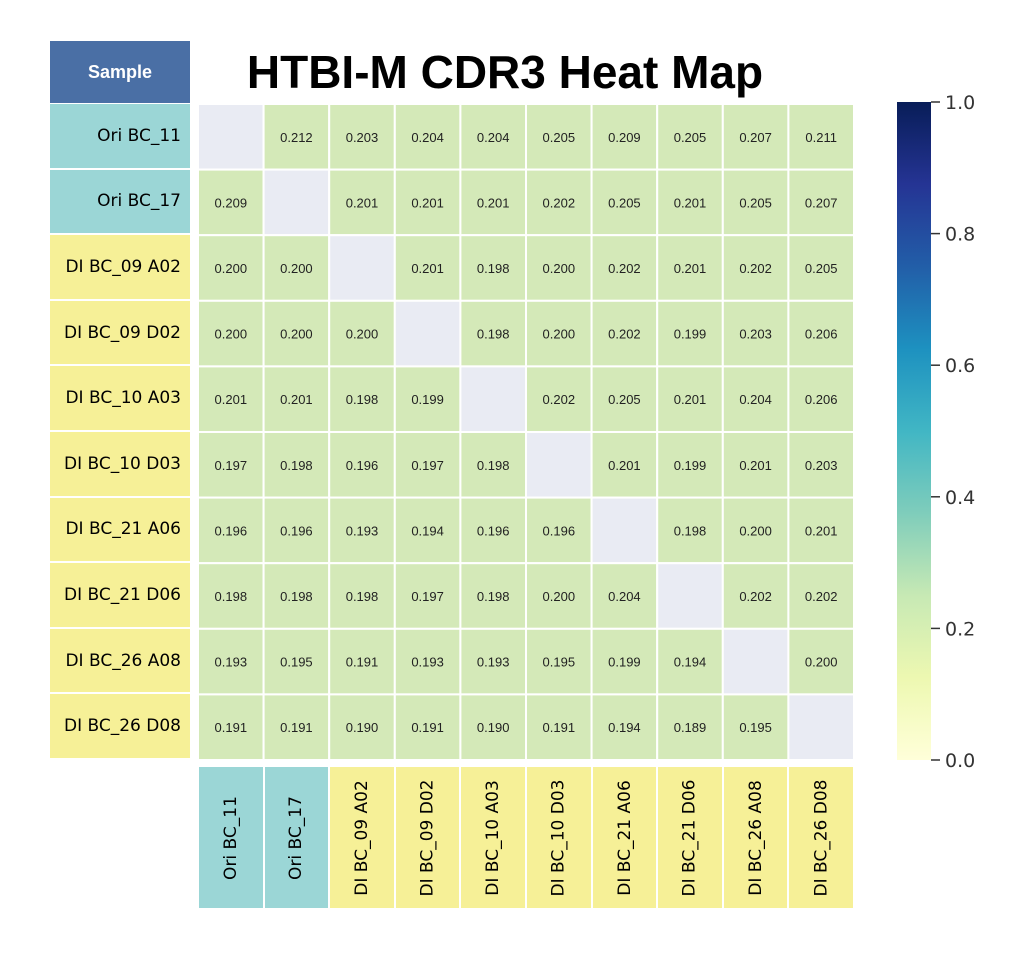 This screenshot has height=959, width=1024. I want to click on colorbar-tick-label: 0.6, so click(960, 366).